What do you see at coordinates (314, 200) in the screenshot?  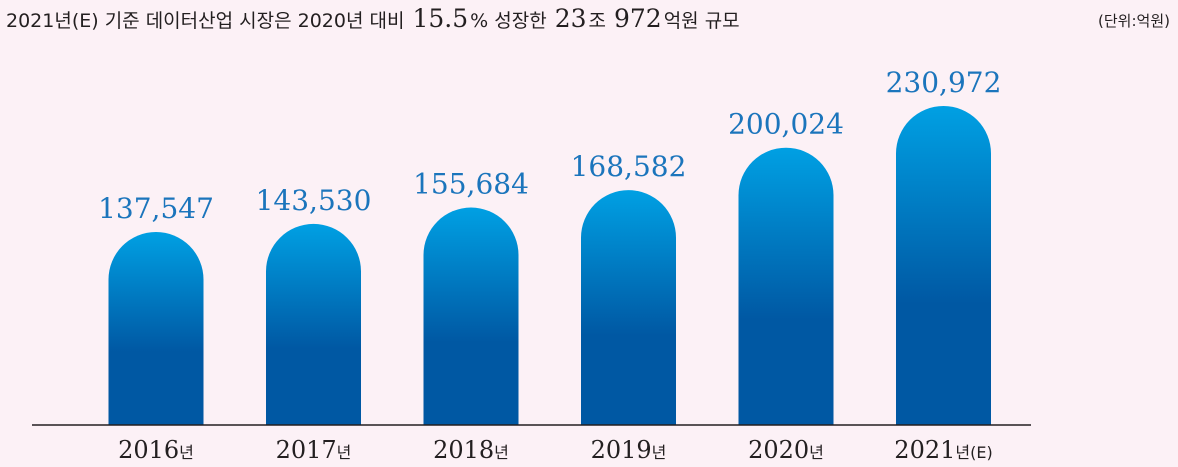 I see `value-label-2017: 143,530` at bounding box center [314, 200].